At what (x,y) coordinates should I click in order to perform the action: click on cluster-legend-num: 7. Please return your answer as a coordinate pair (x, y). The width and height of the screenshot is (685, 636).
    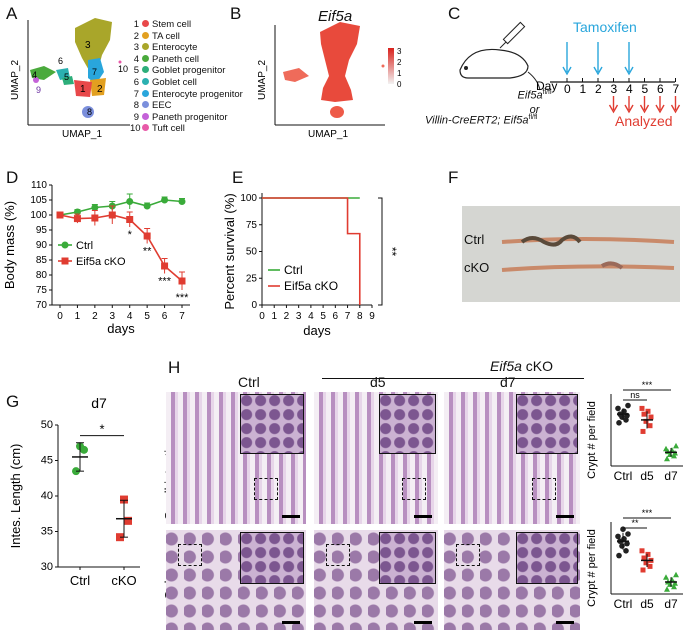
    Looking at the image, I should click on (136, 94).